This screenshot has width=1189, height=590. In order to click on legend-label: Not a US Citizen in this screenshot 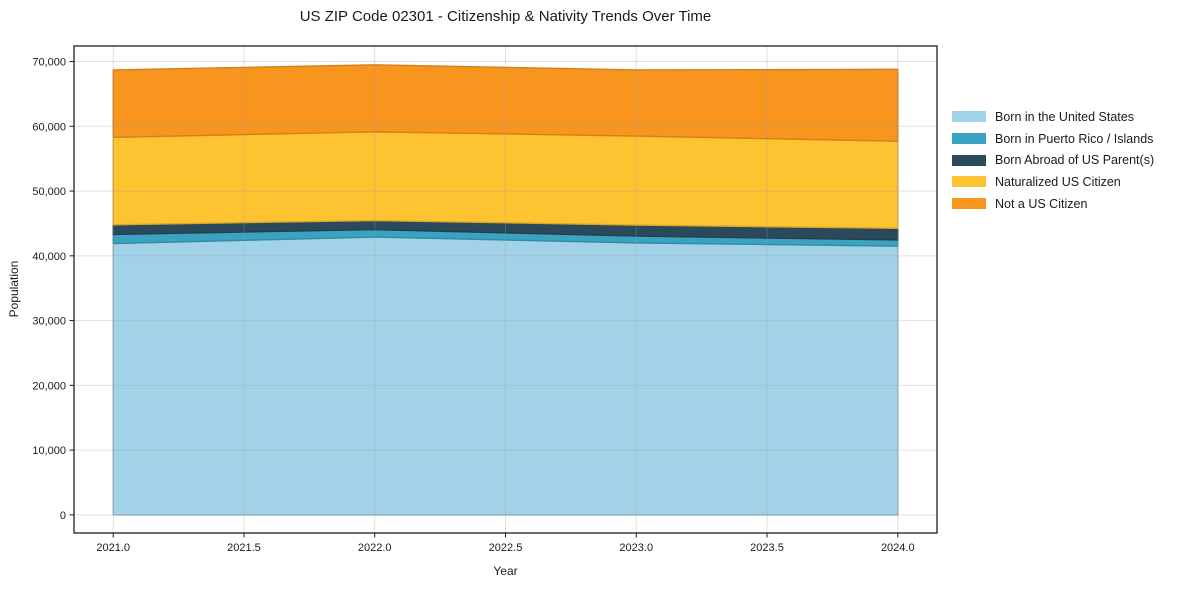, I will do `click(1041, 203)`.